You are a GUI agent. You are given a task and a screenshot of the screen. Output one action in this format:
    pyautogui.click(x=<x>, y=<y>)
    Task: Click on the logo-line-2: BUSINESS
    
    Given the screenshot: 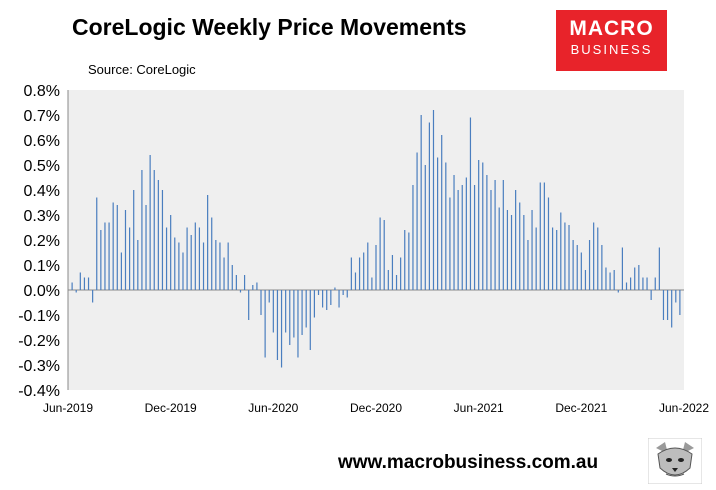 What is the action you would take?
    pyautogui.click(x=611, y=49)
    